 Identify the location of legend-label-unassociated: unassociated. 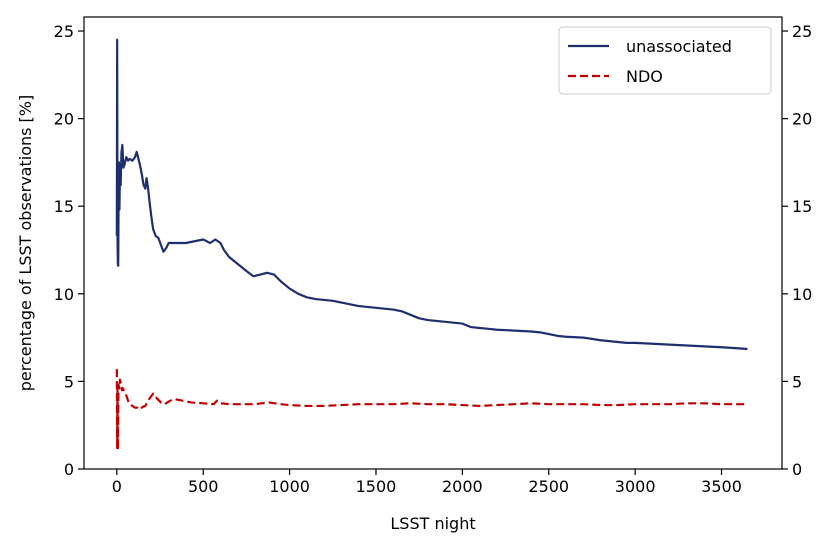
(679, 46).